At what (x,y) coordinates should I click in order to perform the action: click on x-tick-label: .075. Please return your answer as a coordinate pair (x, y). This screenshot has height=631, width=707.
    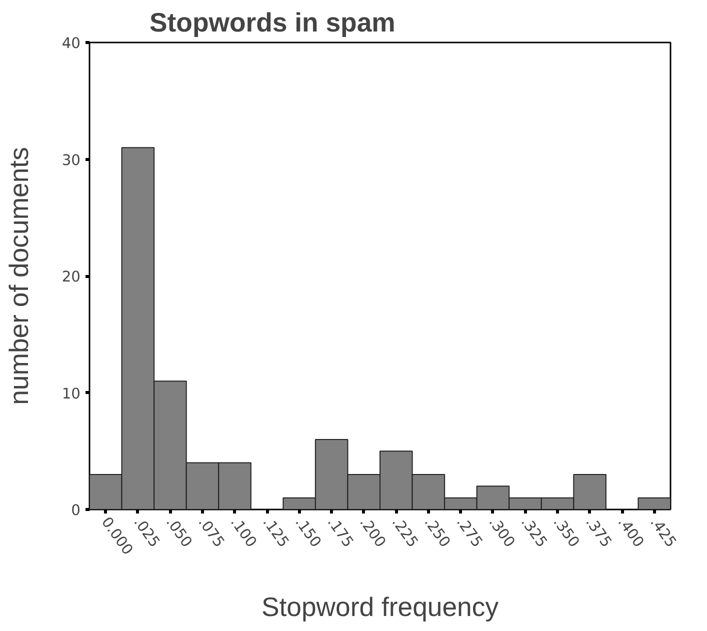
    Looking at the image, I should click on (211, 532).